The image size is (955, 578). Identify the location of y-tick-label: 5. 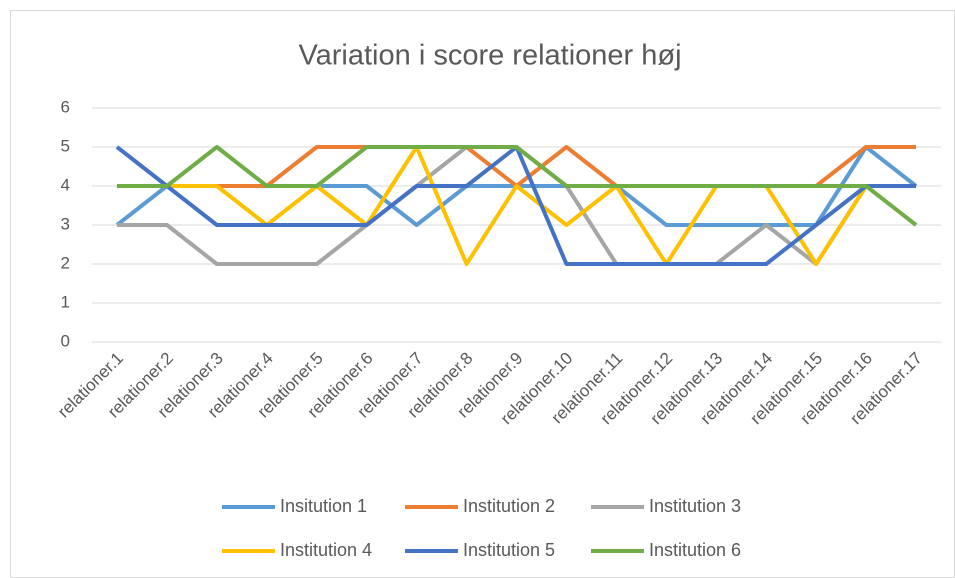
(65, 145).